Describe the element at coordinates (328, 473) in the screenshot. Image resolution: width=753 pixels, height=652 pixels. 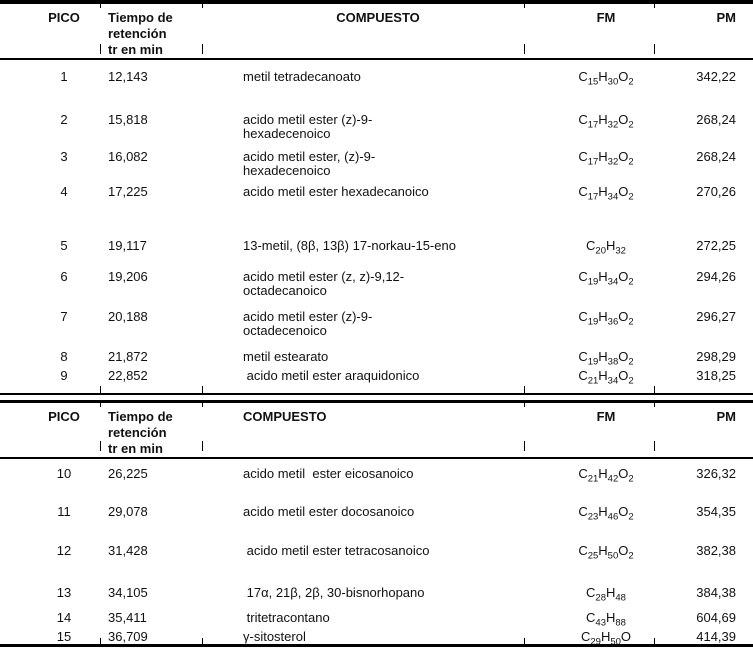
I see `compuesto-cell: acido metil ester eicosanoico` at that location.